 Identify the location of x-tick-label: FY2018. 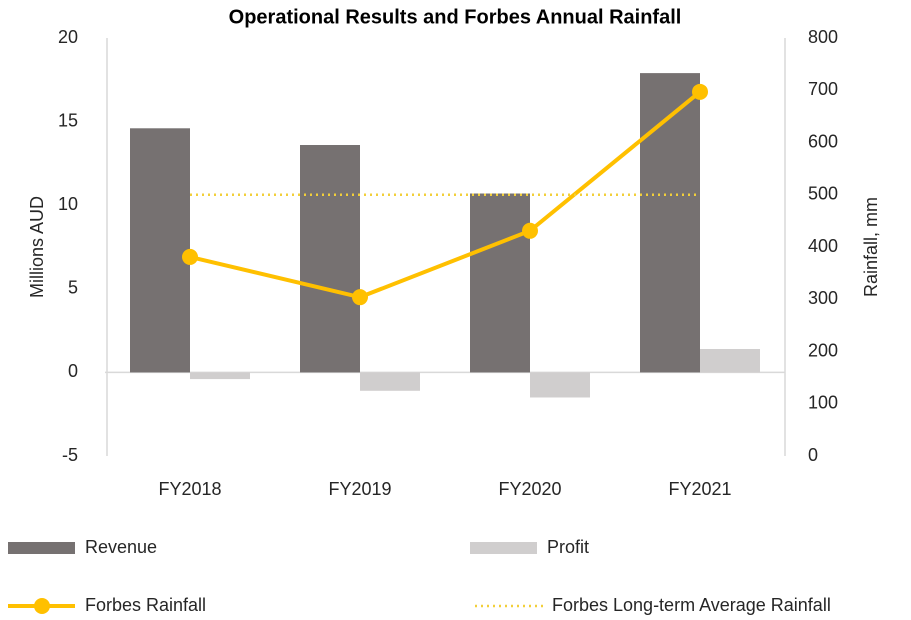
(189, 489).